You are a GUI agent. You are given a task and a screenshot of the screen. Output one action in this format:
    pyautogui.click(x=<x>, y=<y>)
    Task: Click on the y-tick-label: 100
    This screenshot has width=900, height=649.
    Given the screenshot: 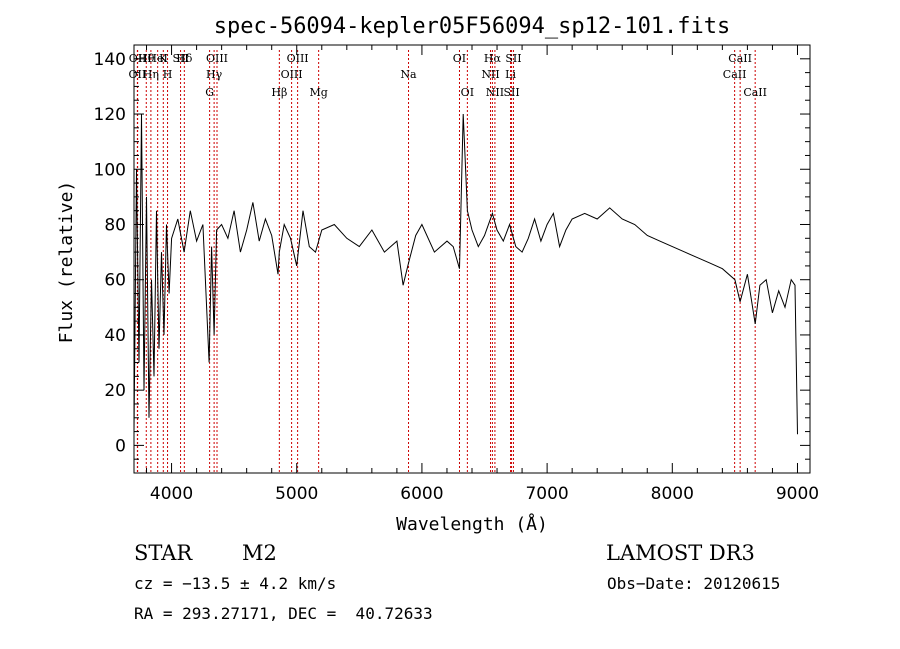 What is the action you would take?
    pyautogui.click(x=110, y=170)
    